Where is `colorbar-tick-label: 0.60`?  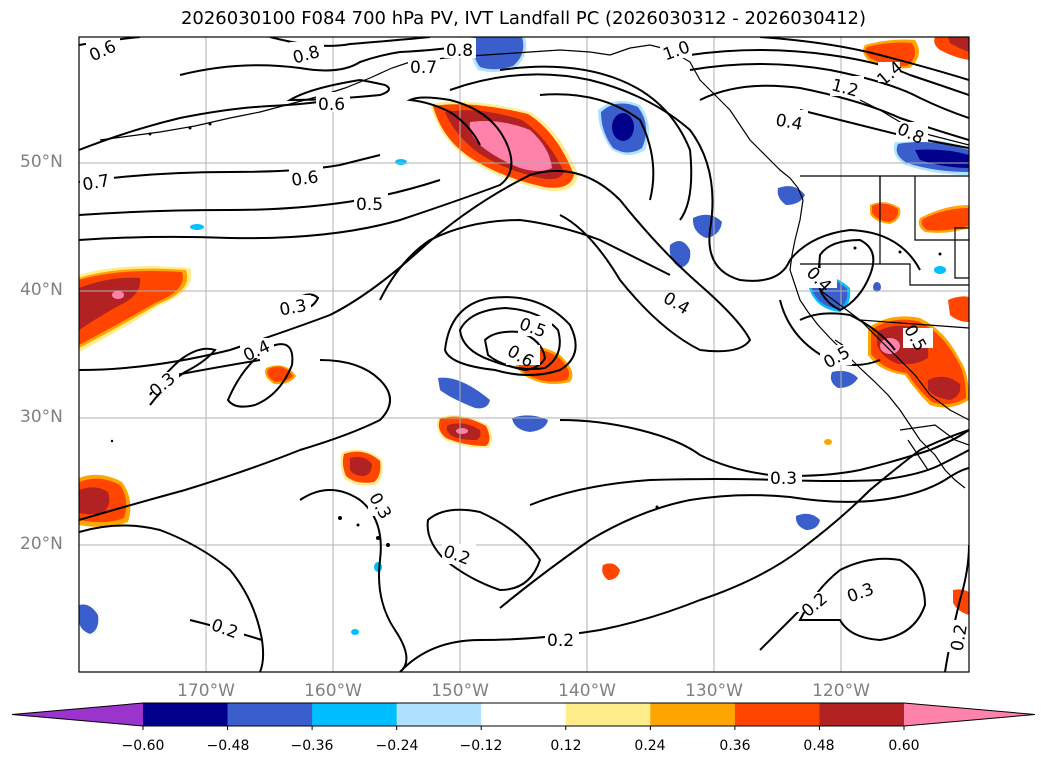
colorbar-tick-label: 0.60 is located at coordinates (904, 746).